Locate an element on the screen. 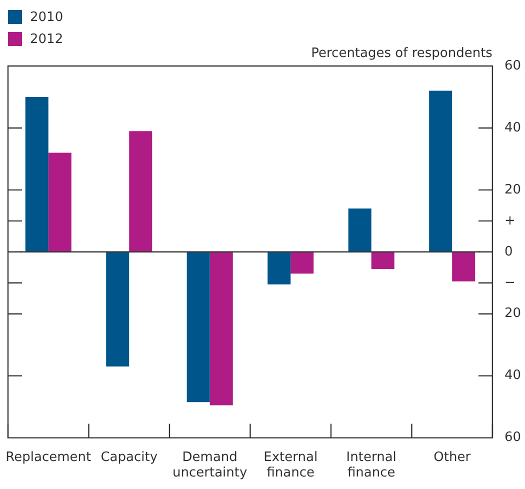 Image resolution: width=525 pixels, height=489 pixels. legend-label: 2012 is located at coordinates (47, 39).